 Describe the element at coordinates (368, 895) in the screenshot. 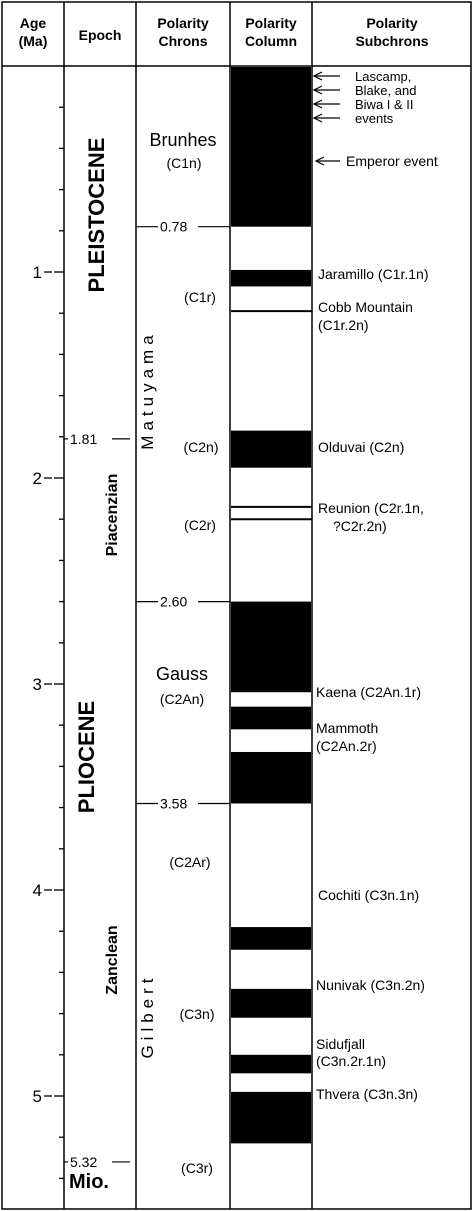

I see `subchron-cochiti: Cochiti (C3n.1n)` at that location.